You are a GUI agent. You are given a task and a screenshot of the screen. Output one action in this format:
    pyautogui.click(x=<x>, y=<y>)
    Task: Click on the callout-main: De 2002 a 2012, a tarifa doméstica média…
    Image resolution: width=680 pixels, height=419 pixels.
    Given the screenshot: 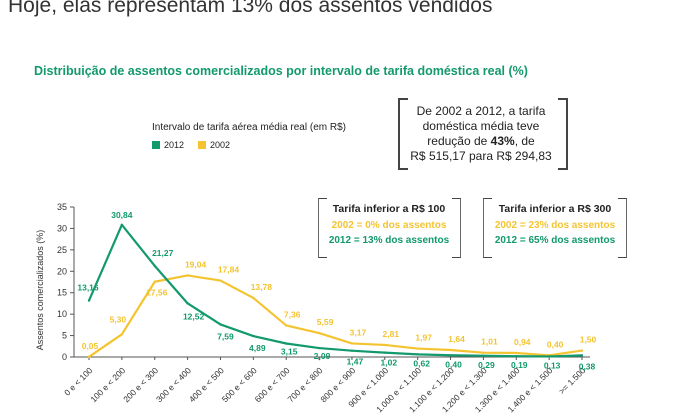 What is the action you would take?
    pyautogui.click(x=481, y=134)
    